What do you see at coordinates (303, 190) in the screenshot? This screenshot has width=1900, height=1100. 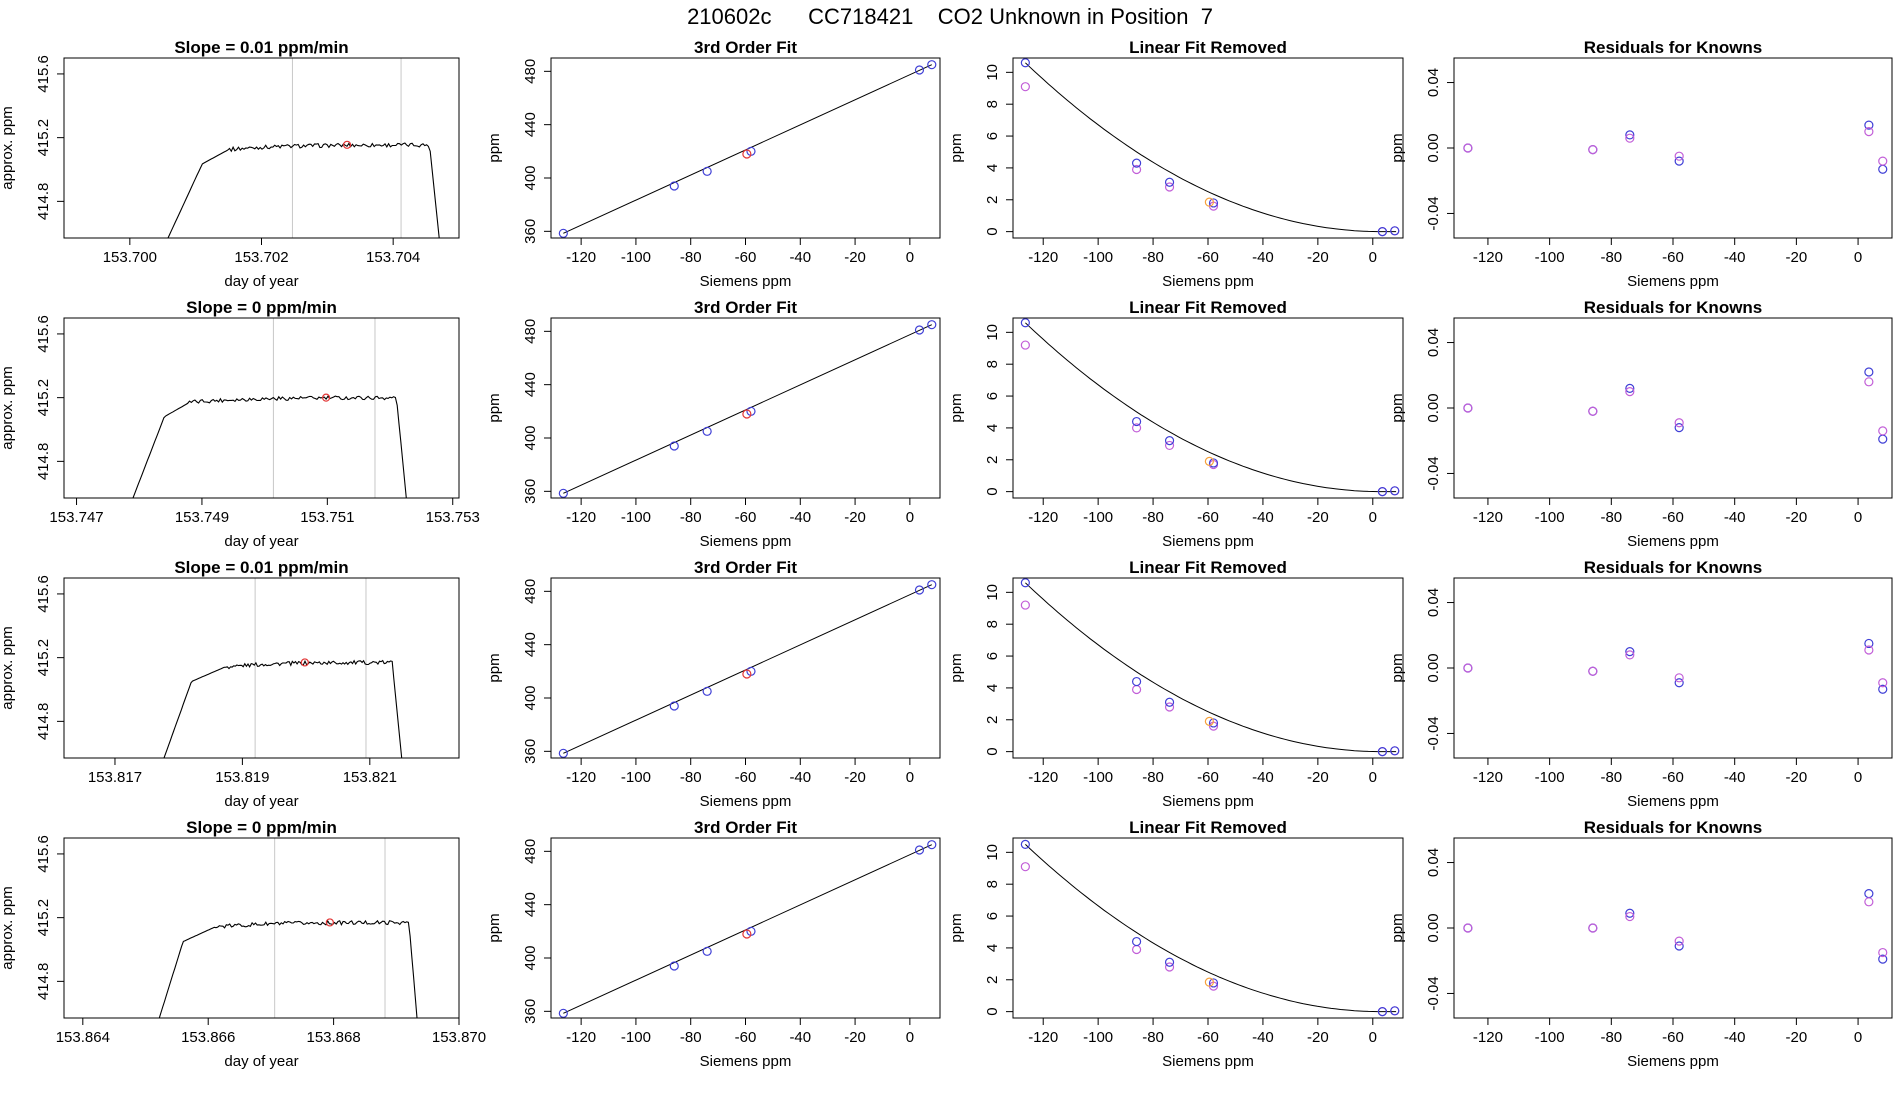 I see `concentration-trace` at bounding box center [303, 190].